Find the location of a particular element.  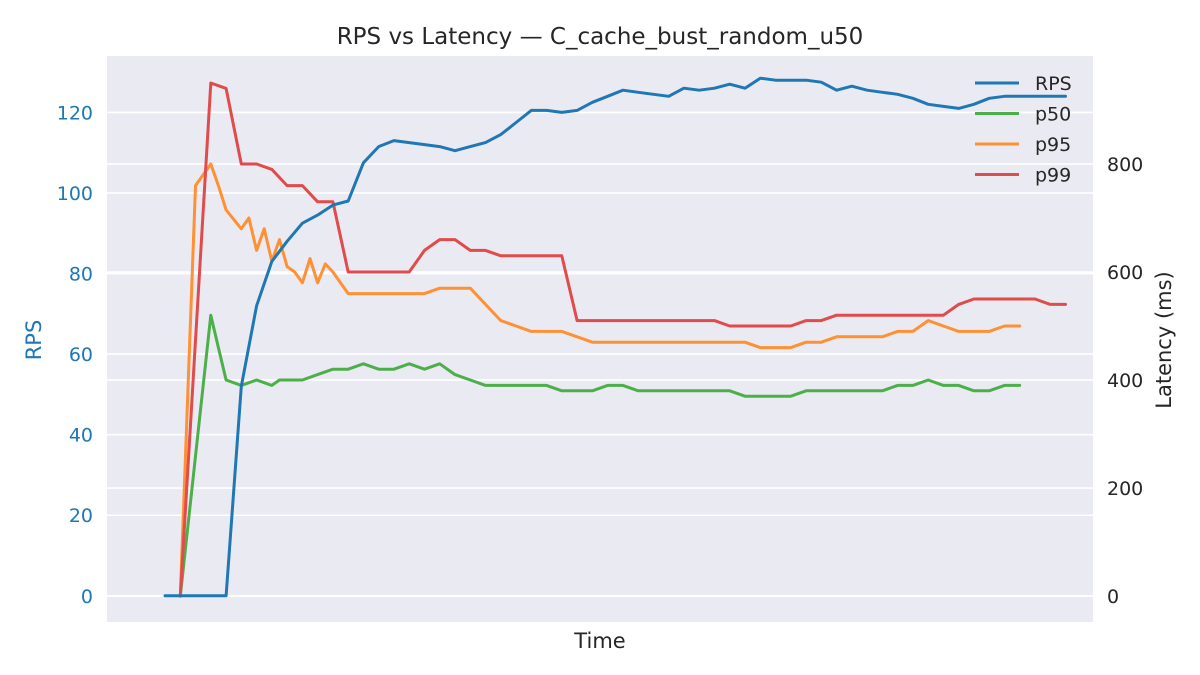

right-y-axis-label: Latency (ms) is located at coordinates (1164, 339).